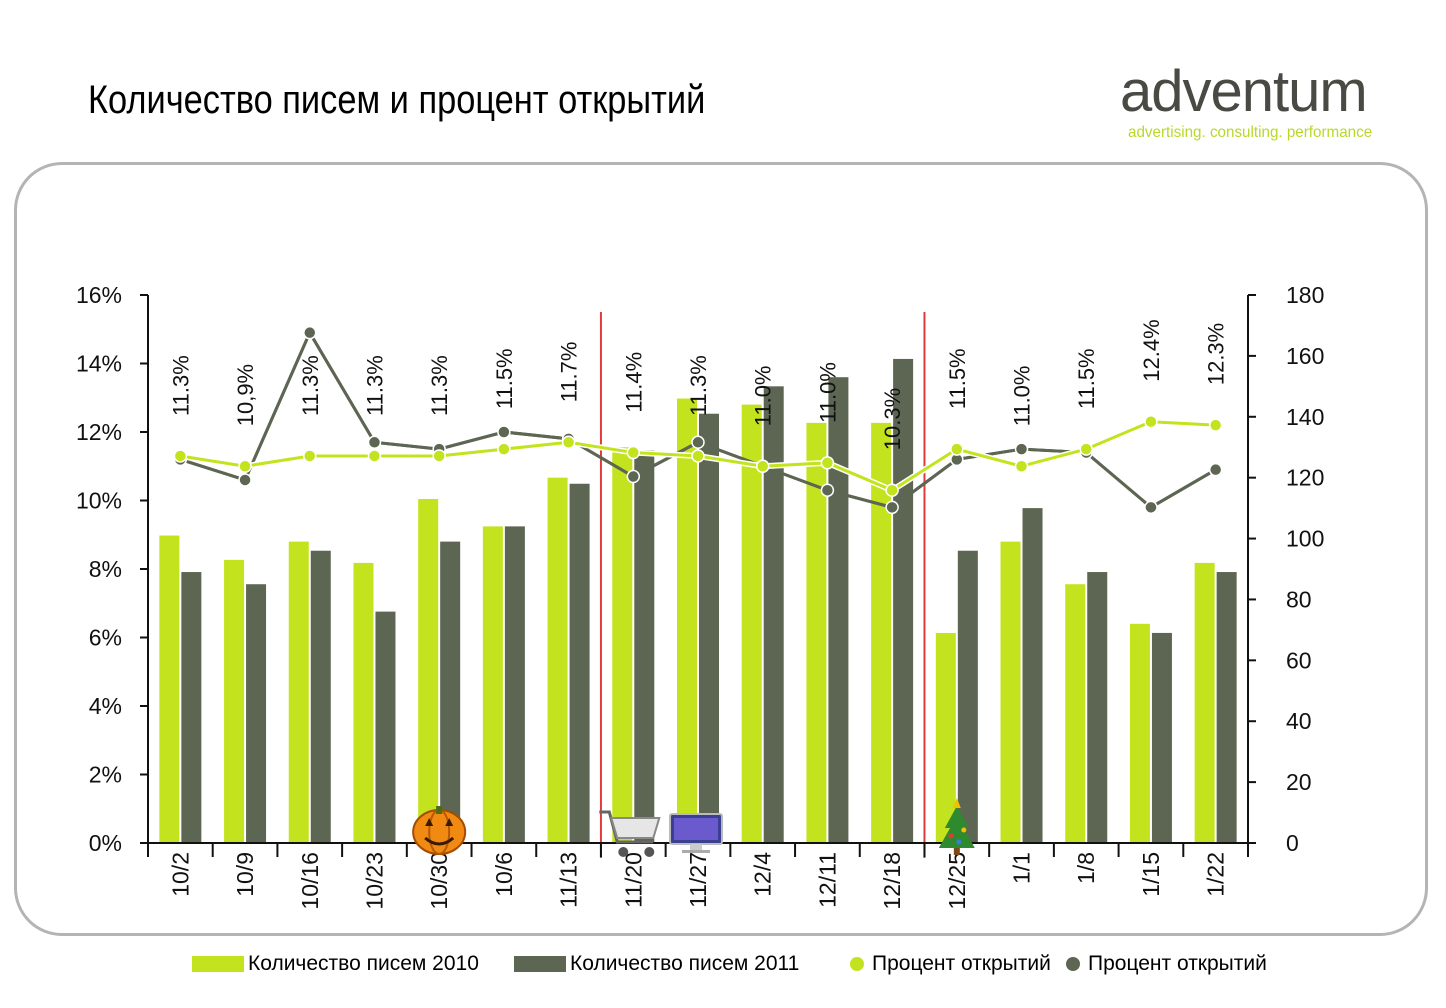 This screenshot has height=1008, width=1446. Describe the element at coordinates (892, 419) in the screenshot. I see `data-label: 10.3%` at that location.